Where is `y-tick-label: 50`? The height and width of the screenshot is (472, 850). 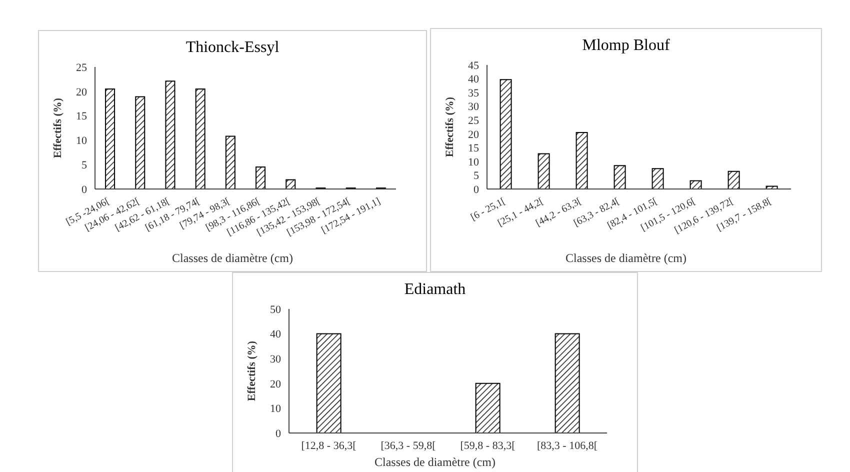 y-tick-label: 50 is located at coordinates (276, 310).